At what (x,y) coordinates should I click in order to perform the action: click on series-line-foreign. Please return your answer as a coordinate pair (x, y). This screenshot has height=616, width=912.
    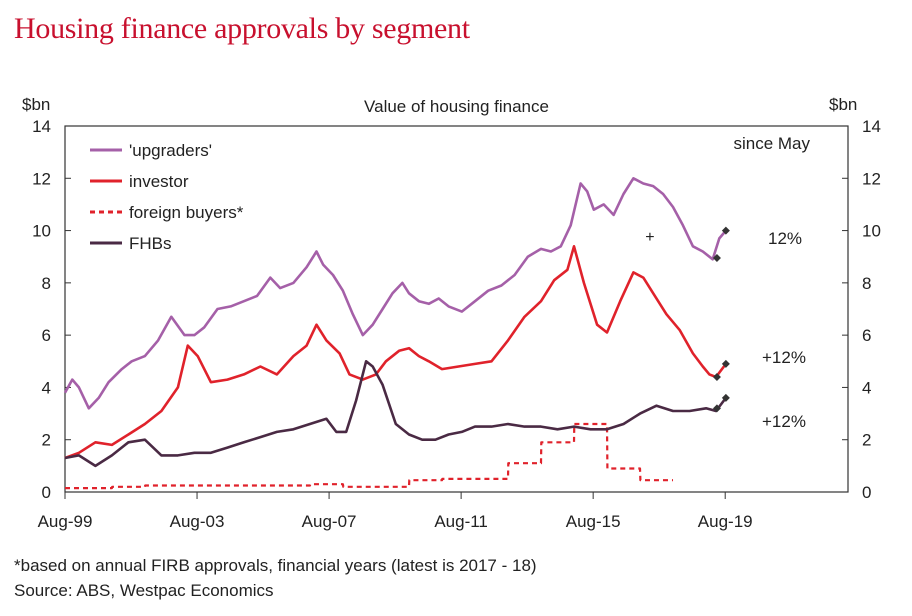
    Looking at the image, I should click on (369, 456).